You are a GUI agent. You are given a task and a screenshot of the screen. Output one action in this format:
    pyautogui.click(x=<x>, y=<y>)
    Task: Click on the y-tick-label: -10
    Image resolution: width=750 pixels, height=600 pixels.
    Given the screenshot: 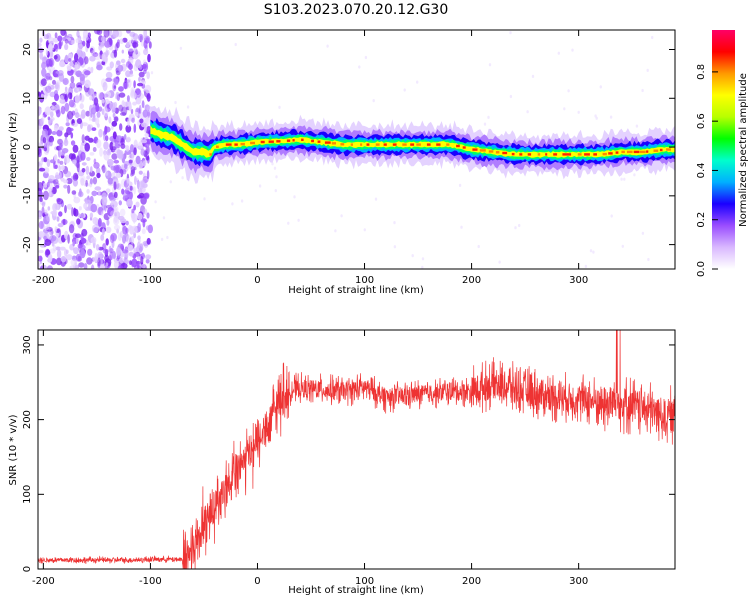 What is the action you would take?
    pyautogui.click(x=27, y=196)
    